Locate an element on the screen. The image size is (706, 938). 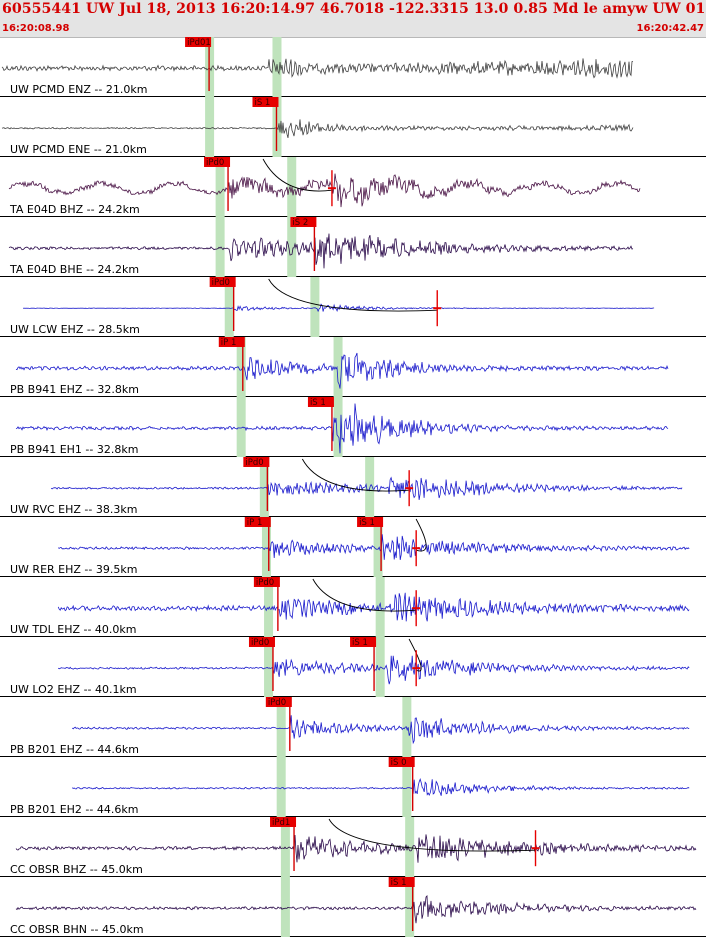
trace-14: iPd1 CC OBSR BHZ -- 45.0km is located at coordinates (353, 847).